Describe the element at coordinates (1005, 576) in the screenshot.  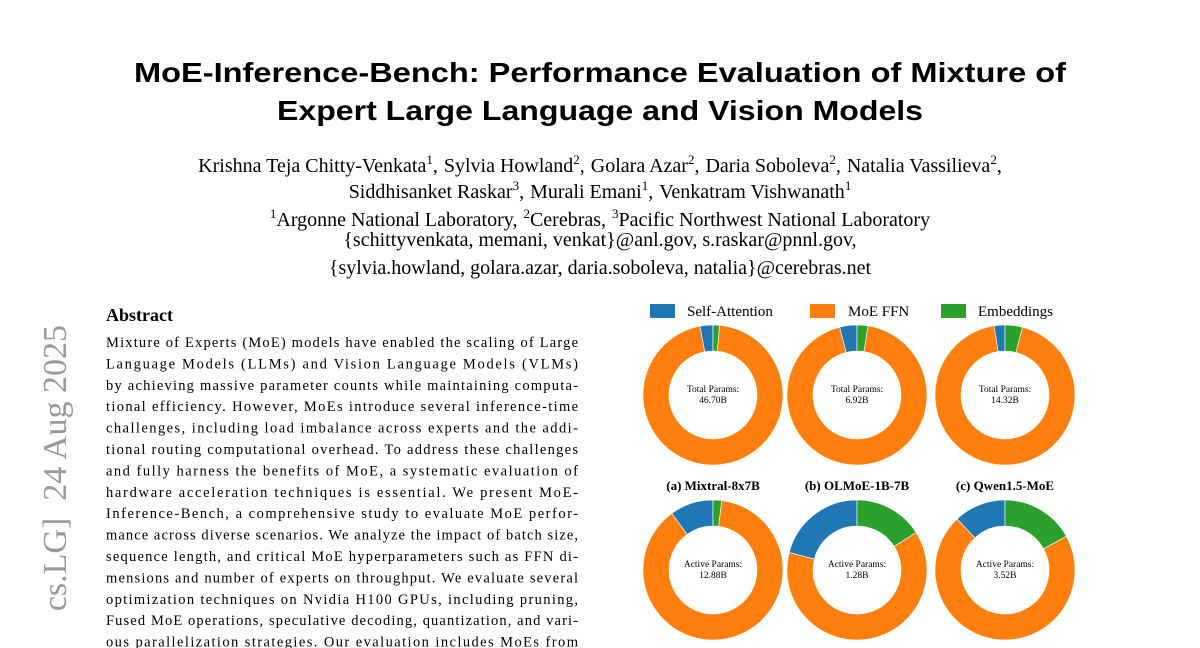
I see `center-value: 3.52B` at that location.